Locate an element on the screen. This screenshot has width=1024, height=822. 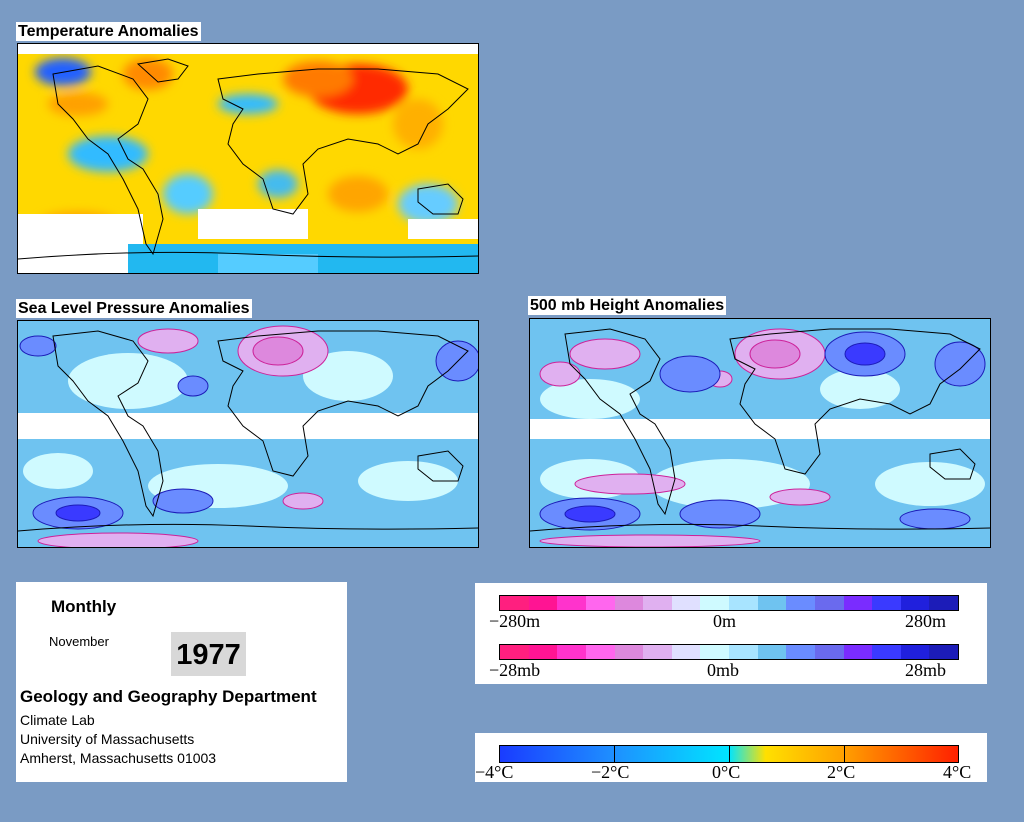
height-label-max: 280m is located at coordinates (926, 621).